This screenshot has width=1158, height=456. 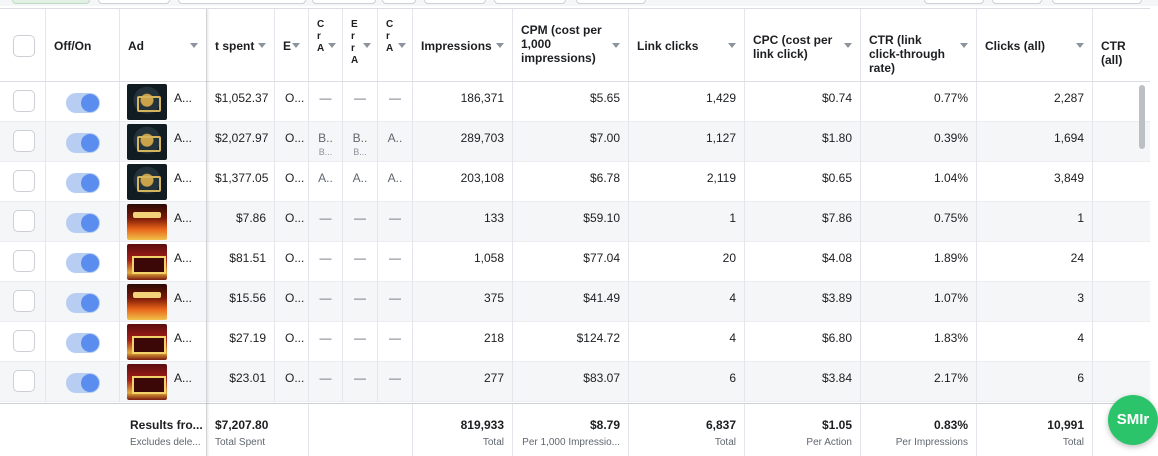 I want to click on header-off-on: Off/On, so click(x=83, y=45).